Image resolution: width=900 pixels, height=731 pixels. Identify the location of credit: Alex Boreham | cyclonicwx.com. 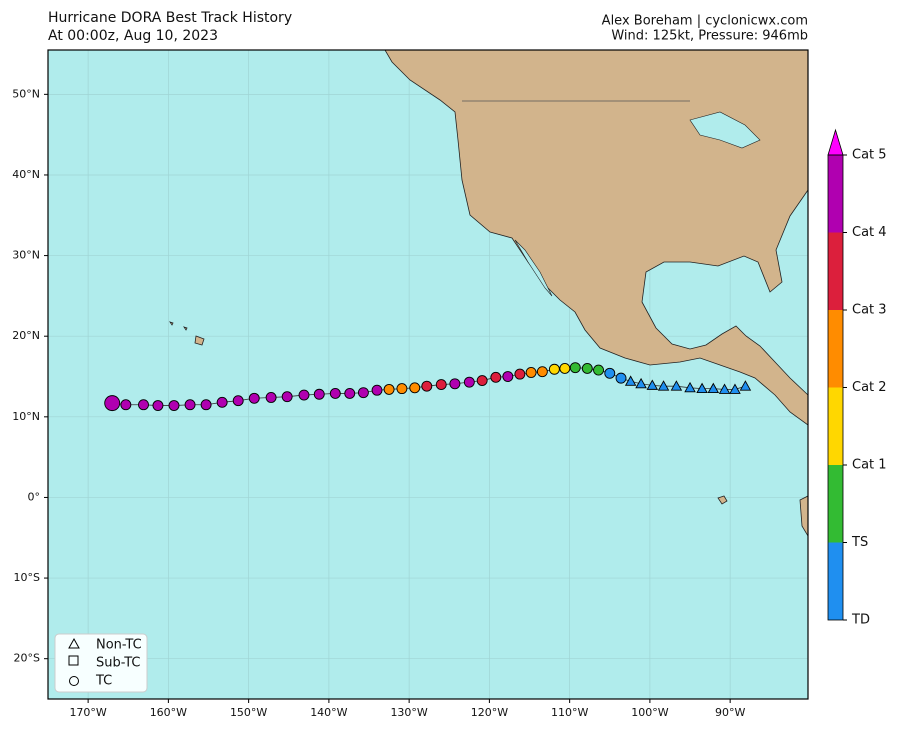
(705, 21).